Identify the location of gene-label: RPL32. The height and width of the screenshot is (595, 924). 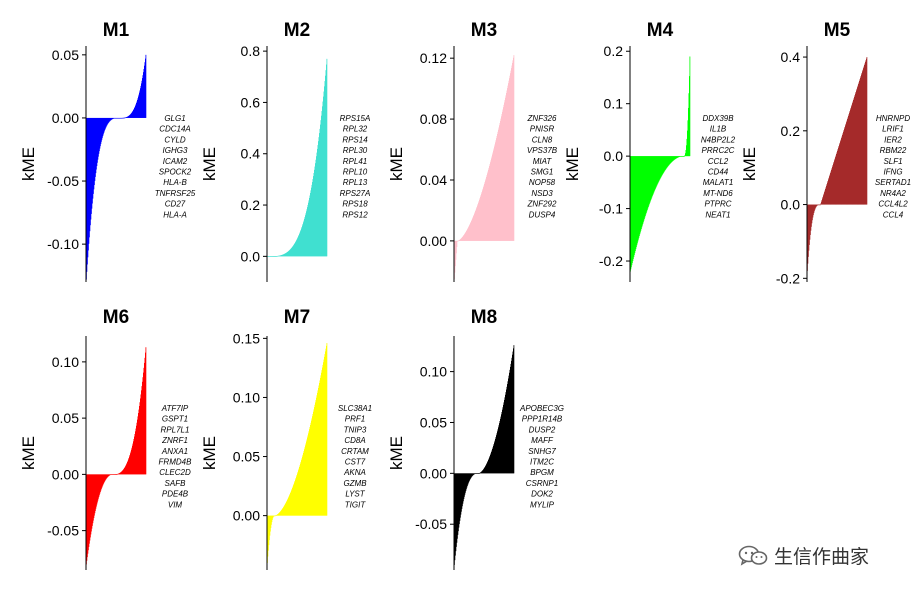
(355, 129).